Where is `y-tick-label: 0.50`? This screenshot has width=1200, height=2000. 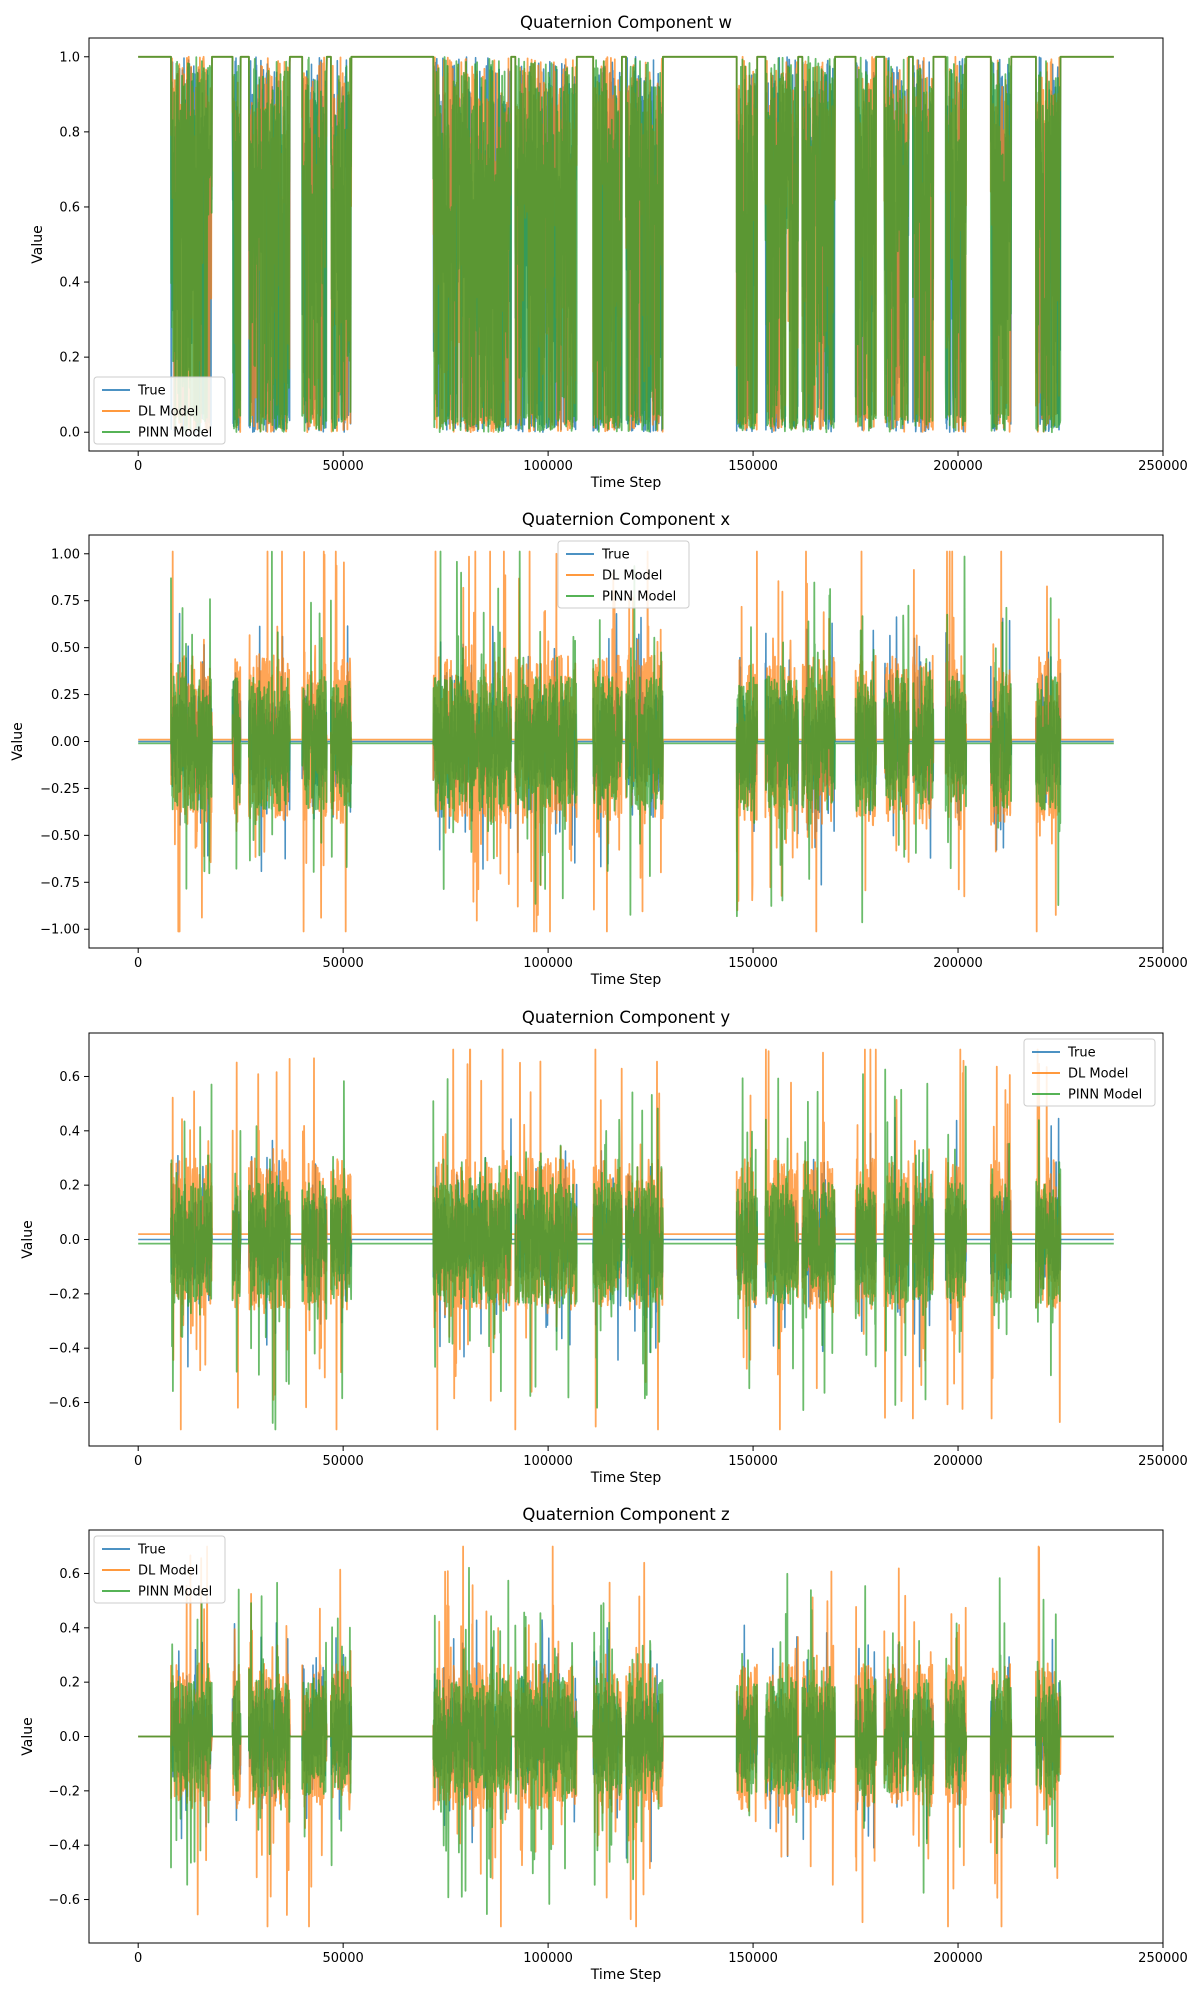
y-tick-label: 0.50 is located at coordinates (65, 648).